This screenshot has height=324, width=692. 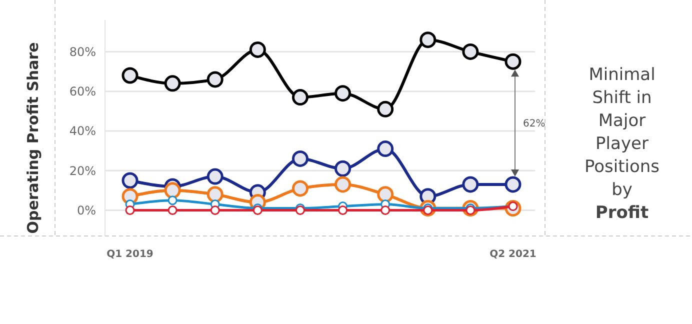 I want to click on y-axis-title: Operating Profit Share, so click(x=33, y=138).